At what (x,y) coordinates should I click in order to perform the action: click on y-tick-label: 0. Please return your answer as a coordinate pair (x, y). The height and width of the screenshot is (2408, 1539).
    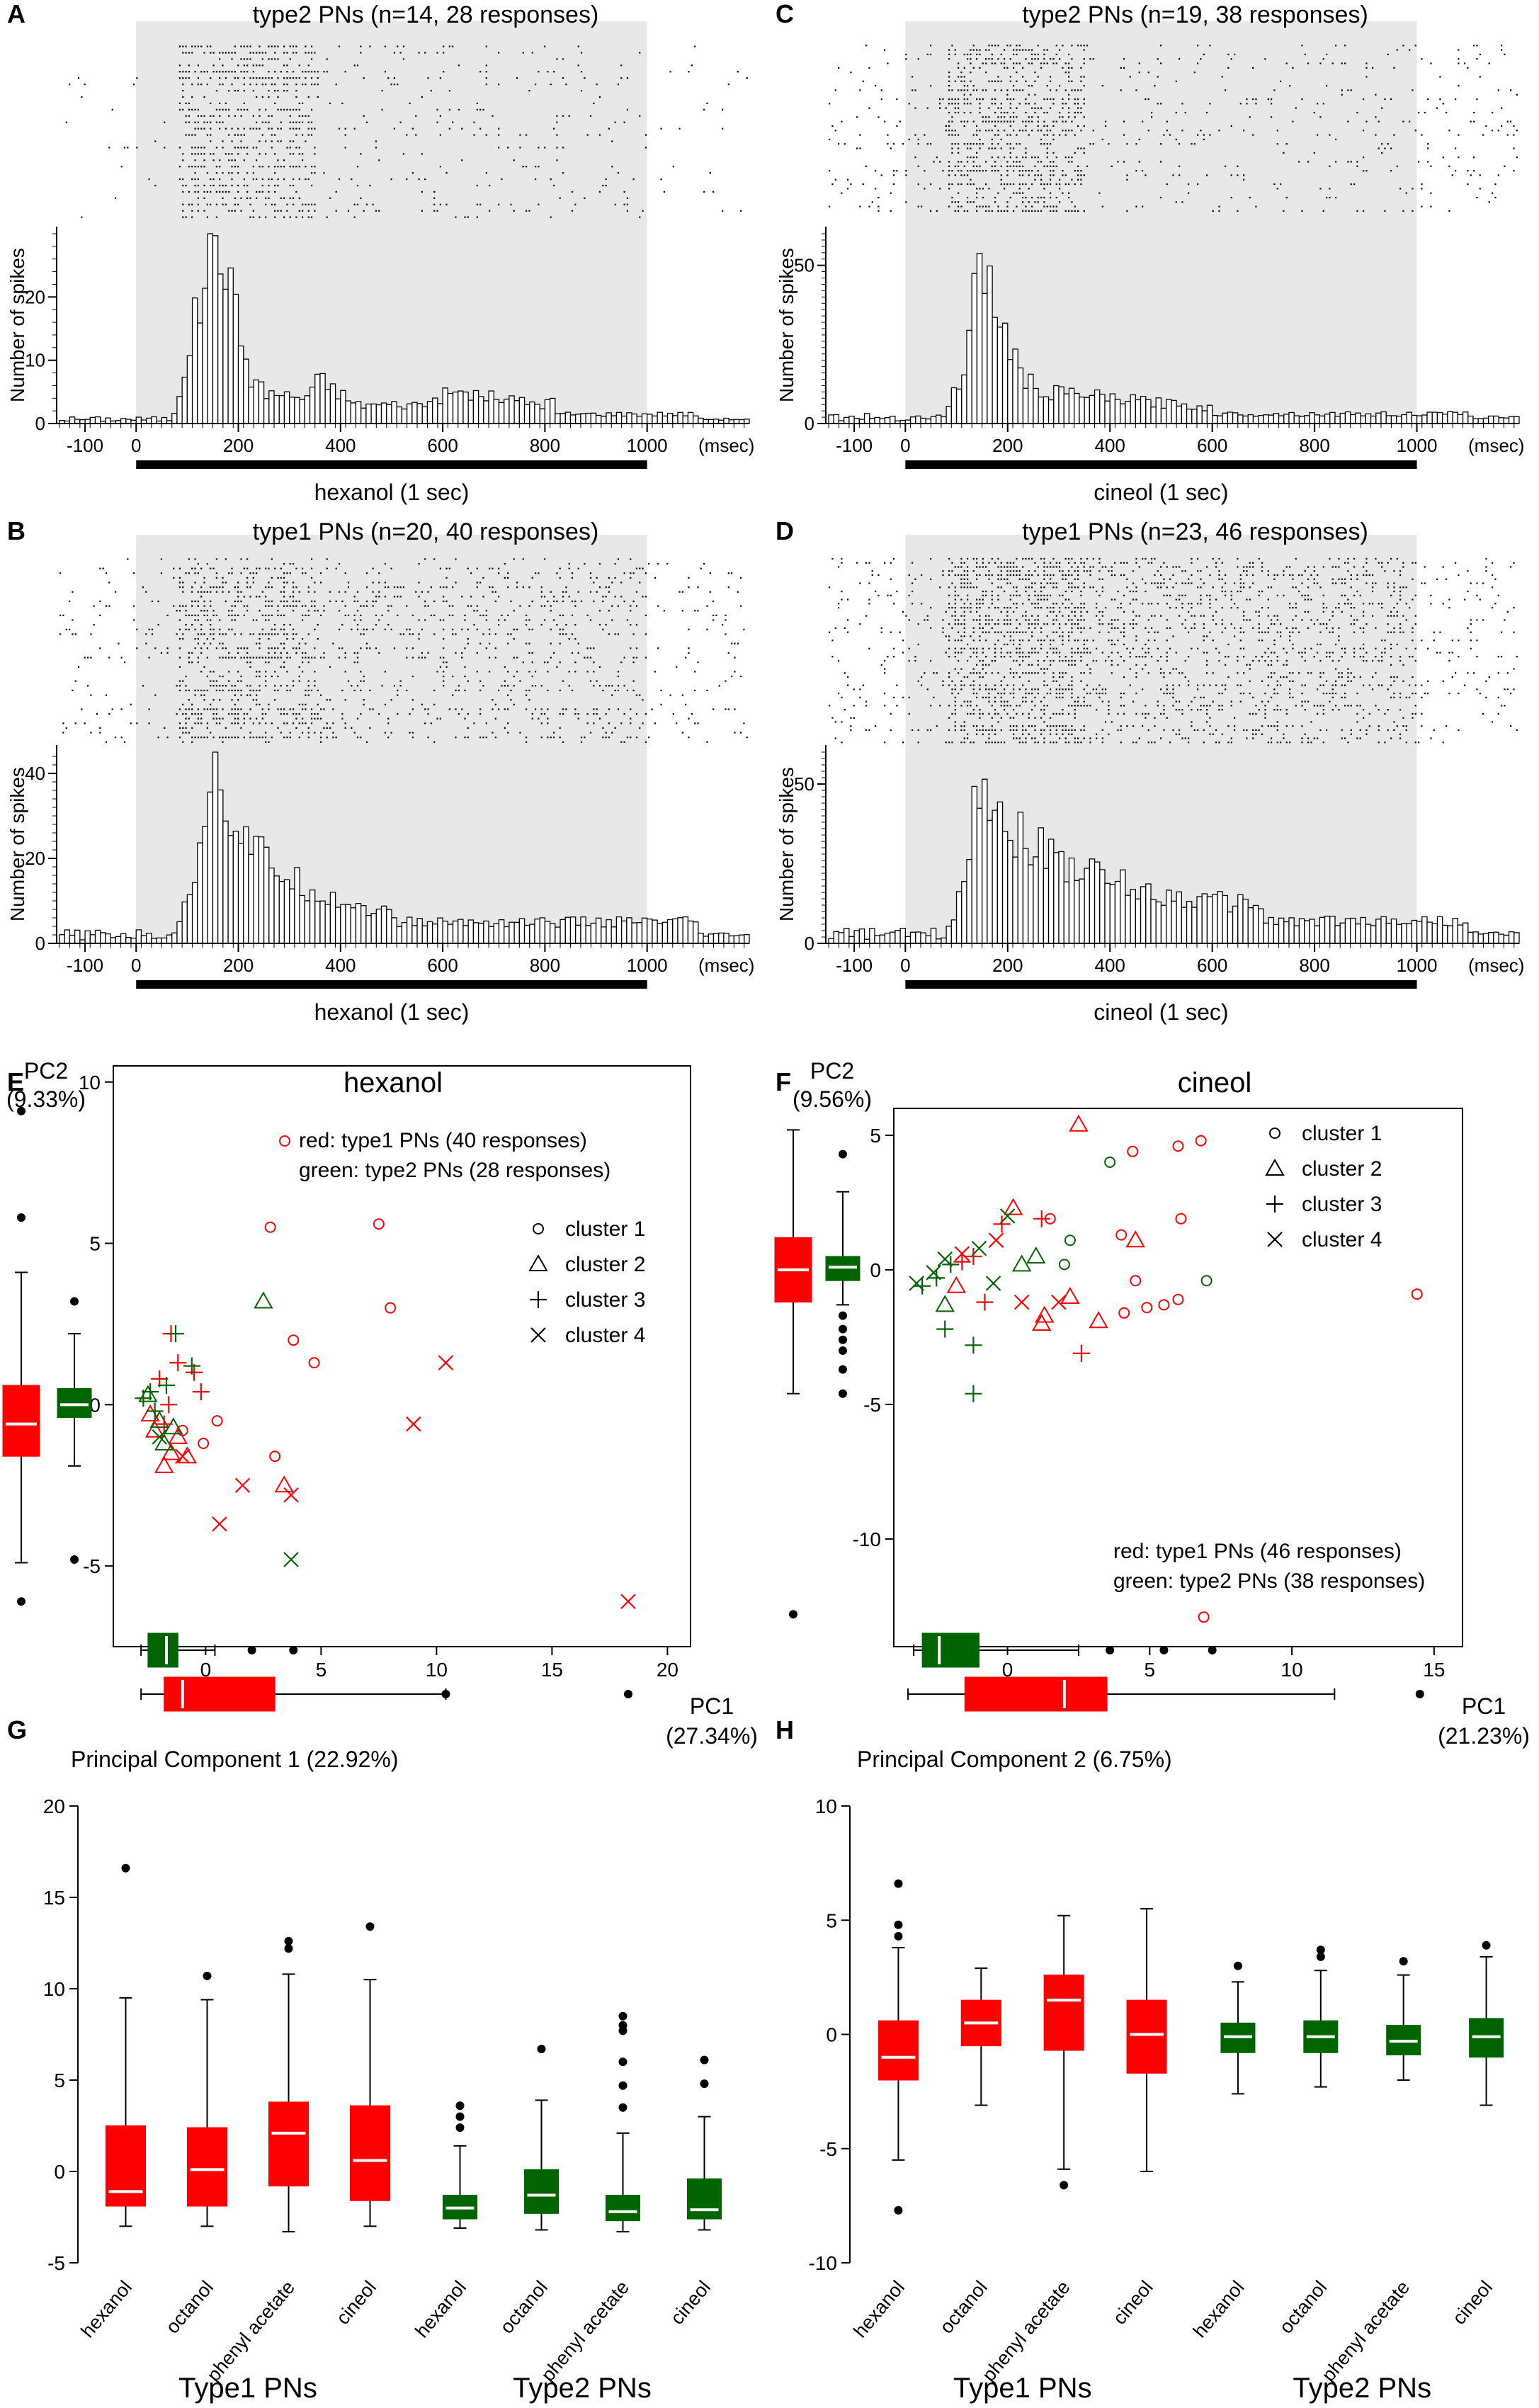
    Looking at the image, I should click on (810, 423).